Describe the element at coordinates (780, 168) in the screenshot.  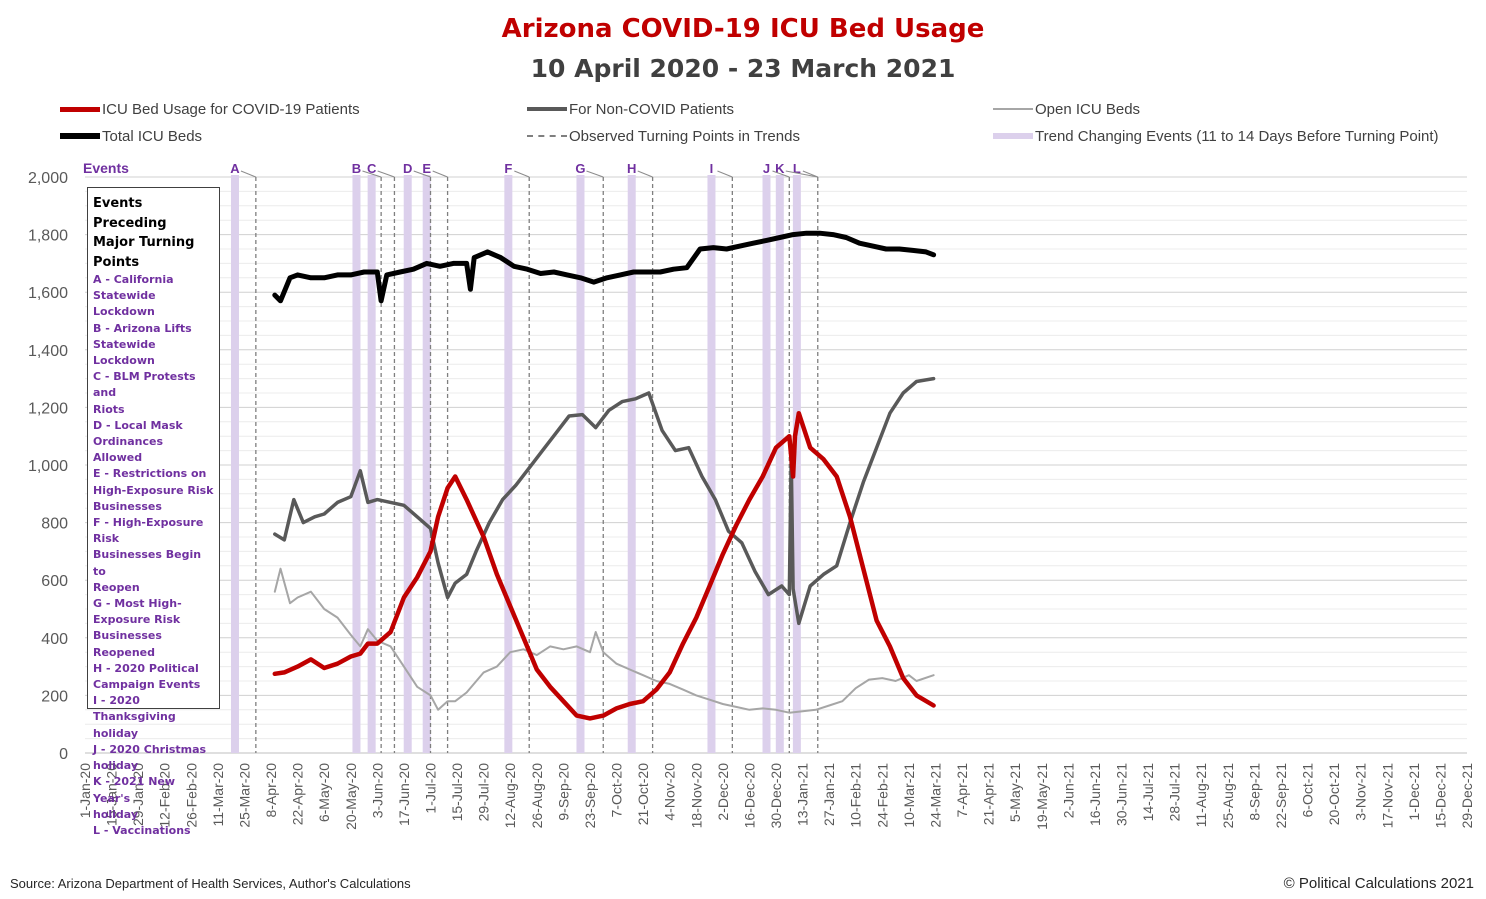
I see `event-label: K` at that location.